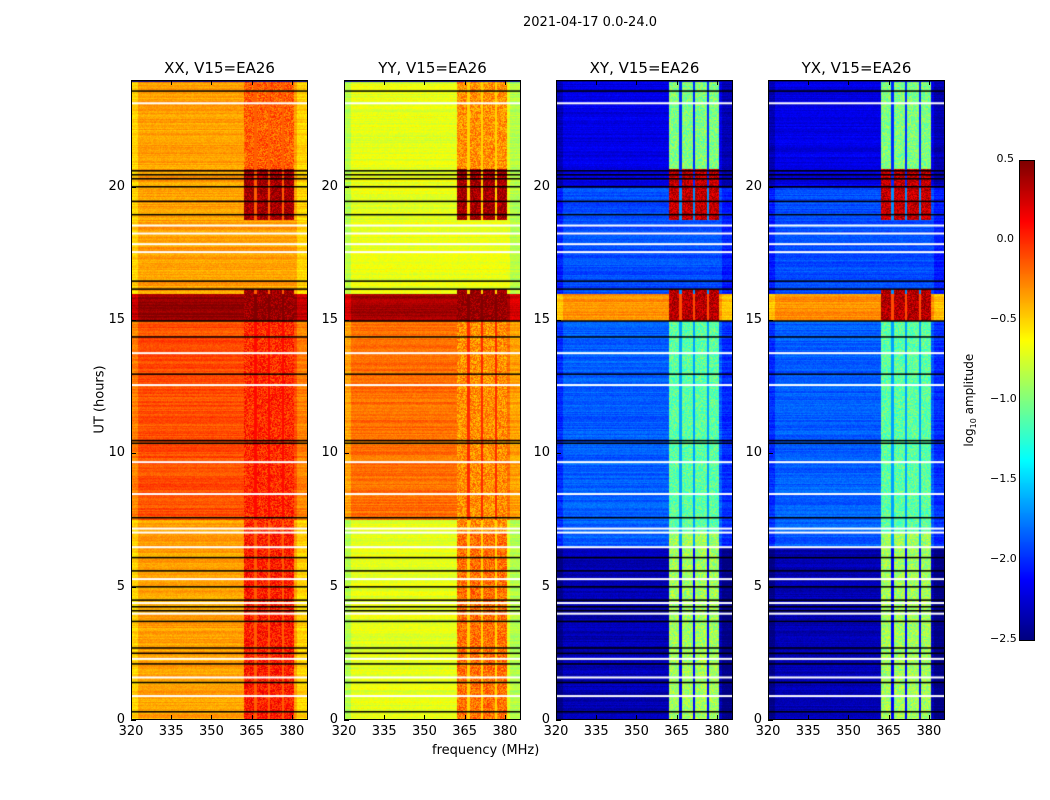  I want to click on figure-suptitle: 2021-04-17 0.0-24.0, so click(590, 22).